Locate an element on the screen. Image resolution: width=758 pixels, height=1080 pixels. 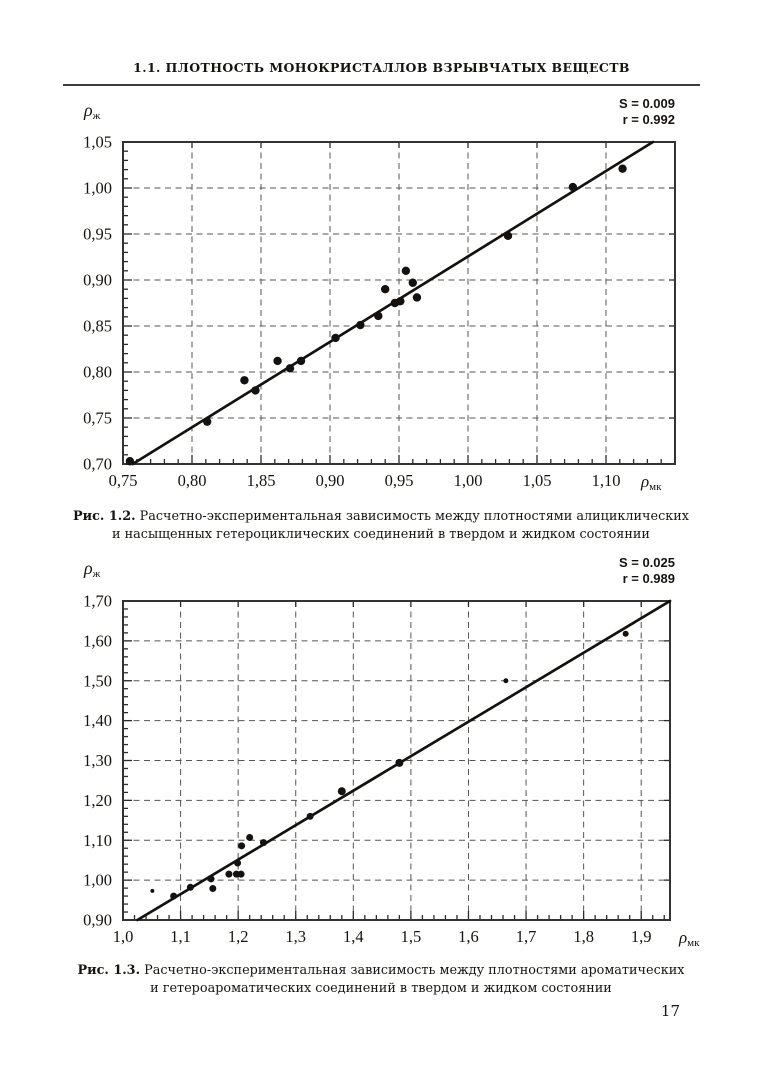
chart1-stat-s: S = 0.009 is located at coordinates (646, 103).